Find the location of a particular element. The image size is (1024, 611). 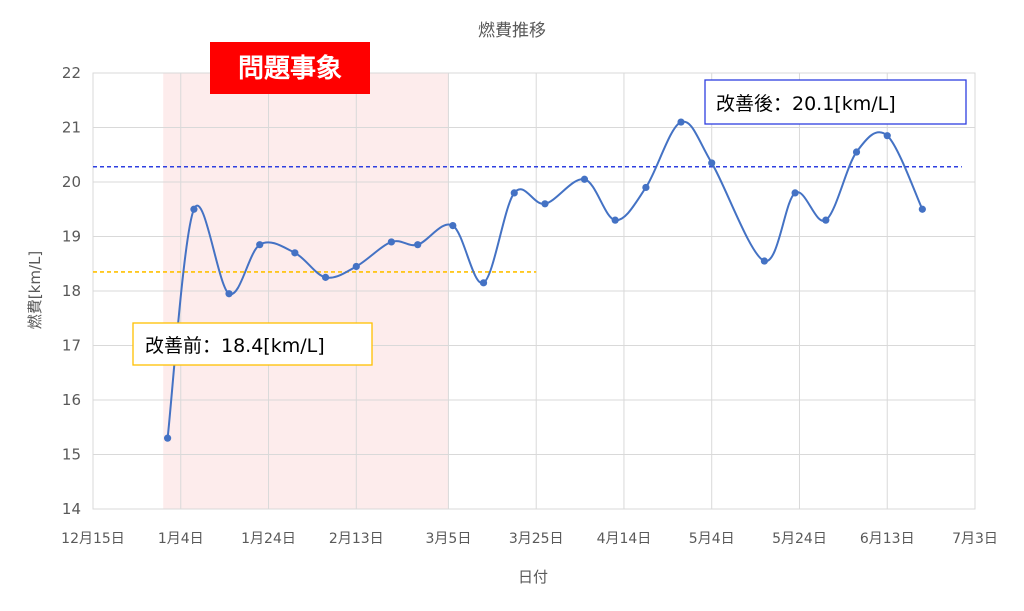

problem-label: 問題事象 is located at coordinates (290, 68).